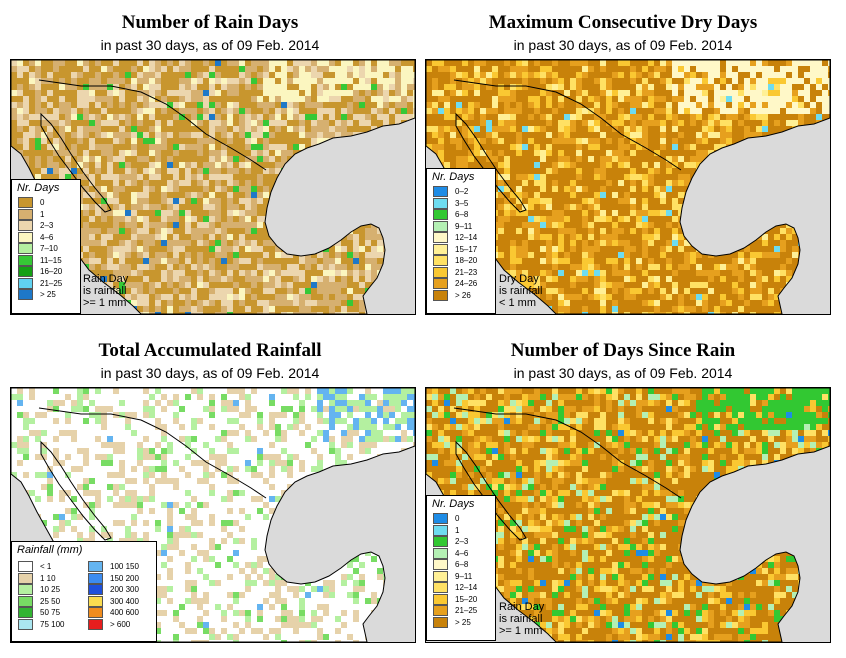 The image size is (846, 658). Describe the element at coordinates (464, 226) in the screenshot. I see `legend-label: 9–11` at that location.